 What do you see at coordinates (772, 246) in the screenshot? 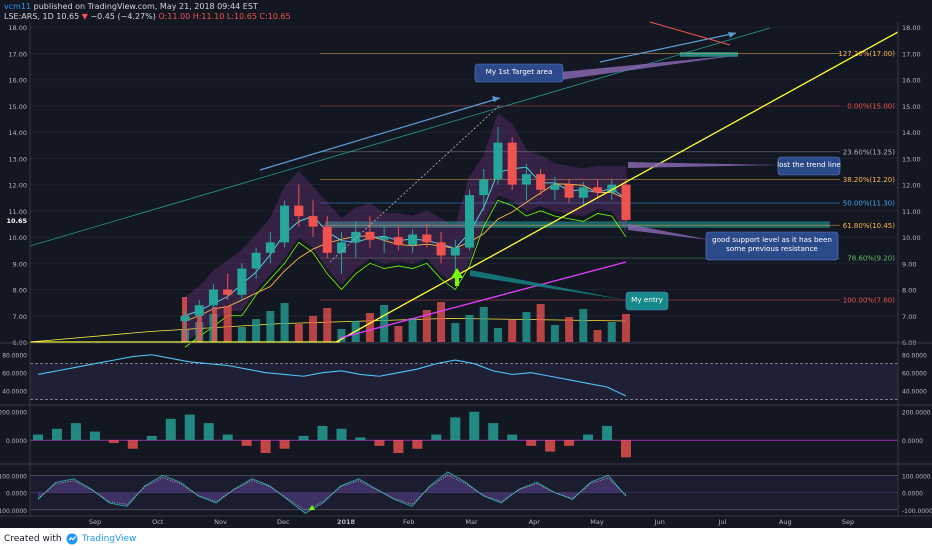
I see `support-note-box` at bounding box center [772, 246].